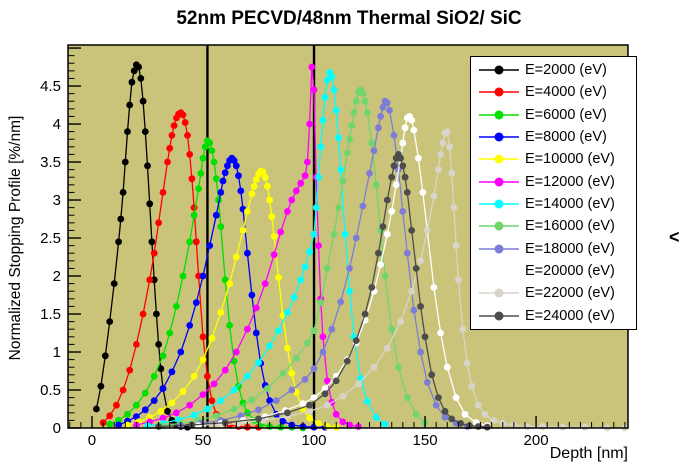 The width and height of the screenshot is (698, 476). Describe the element at coordinates (57, 352) in the screenshot. I see `svg-text: 1` at that location.